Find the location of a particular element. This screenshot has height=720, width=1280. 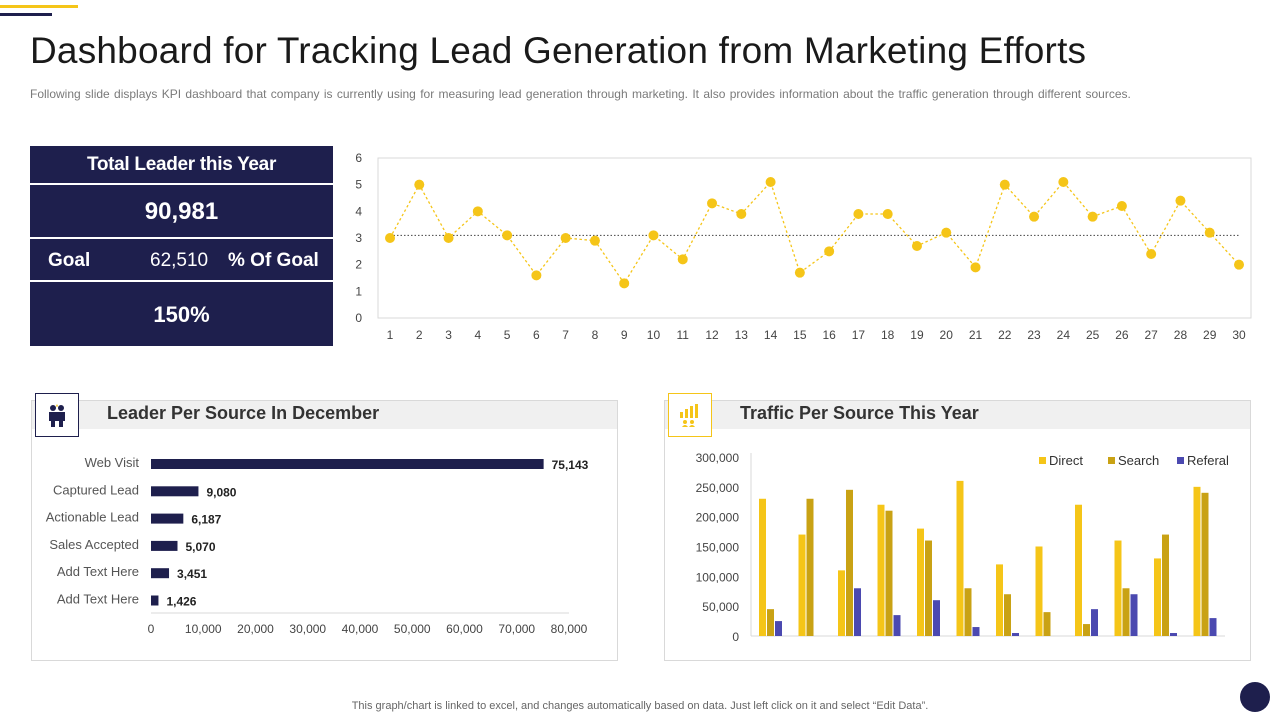

bar-x-tick-label: 50,000 is located at coordinates (412, 629).